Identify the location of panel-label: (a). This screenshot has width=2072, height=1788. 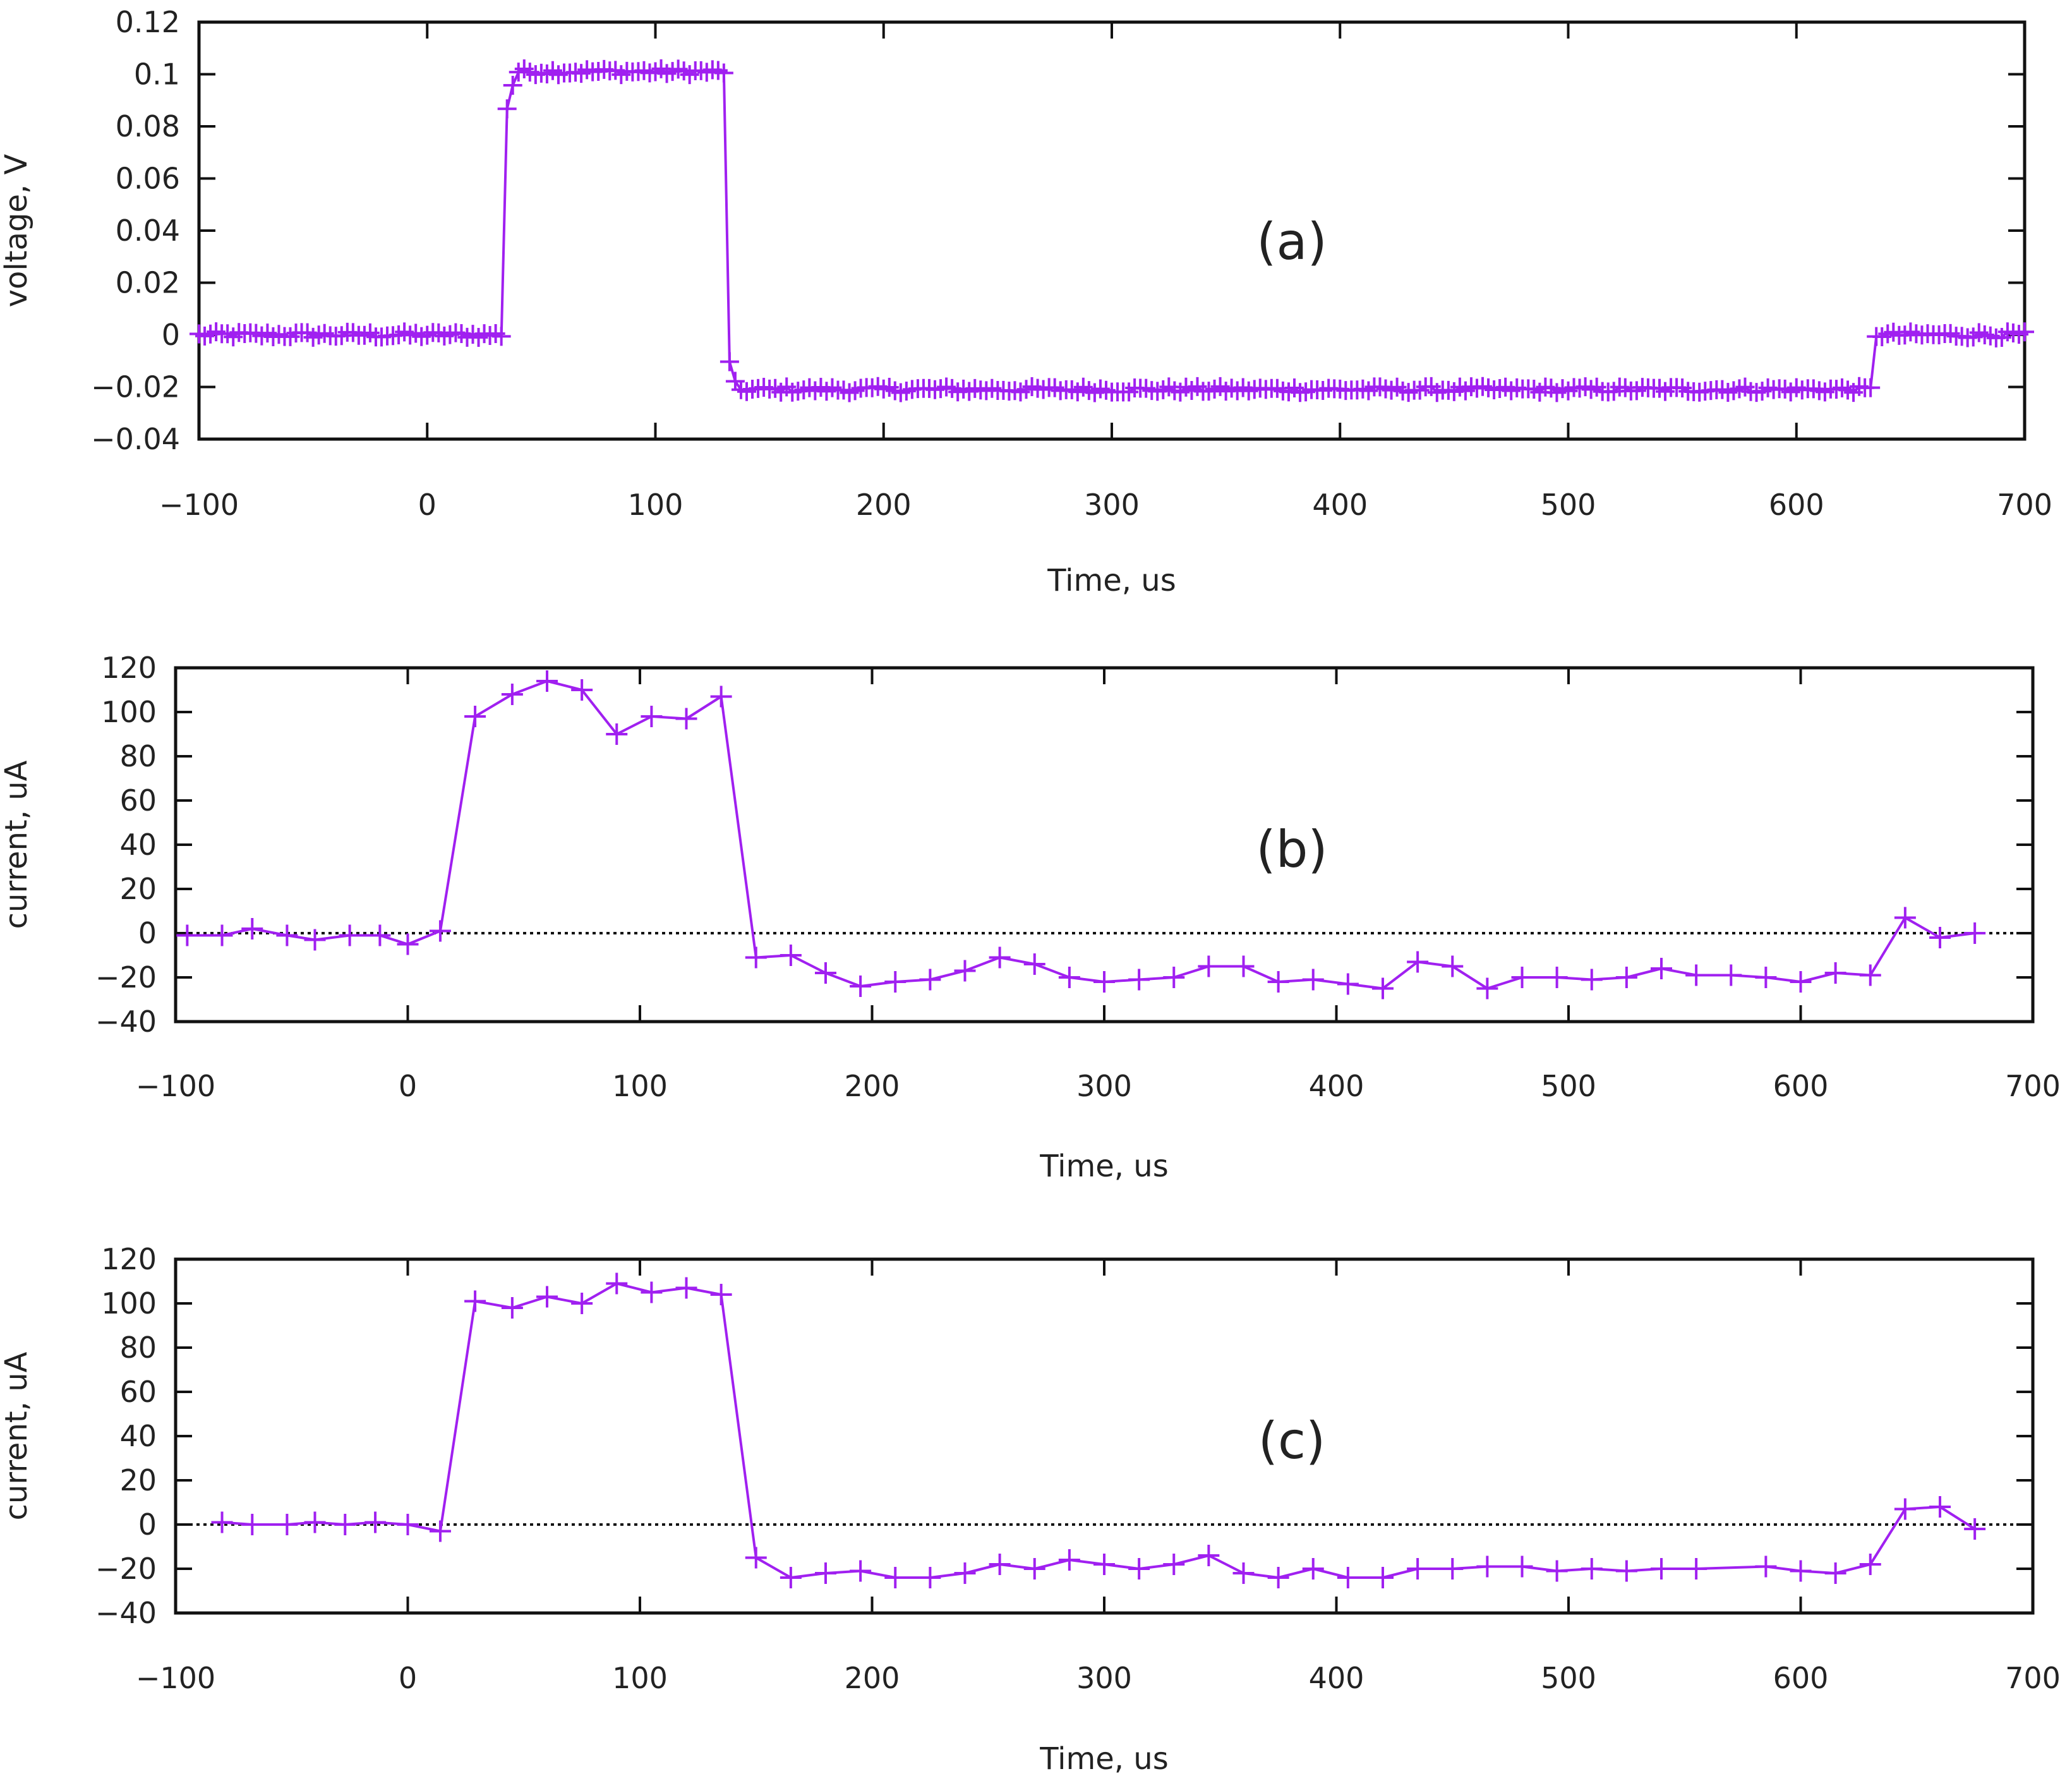
(1291, 241).